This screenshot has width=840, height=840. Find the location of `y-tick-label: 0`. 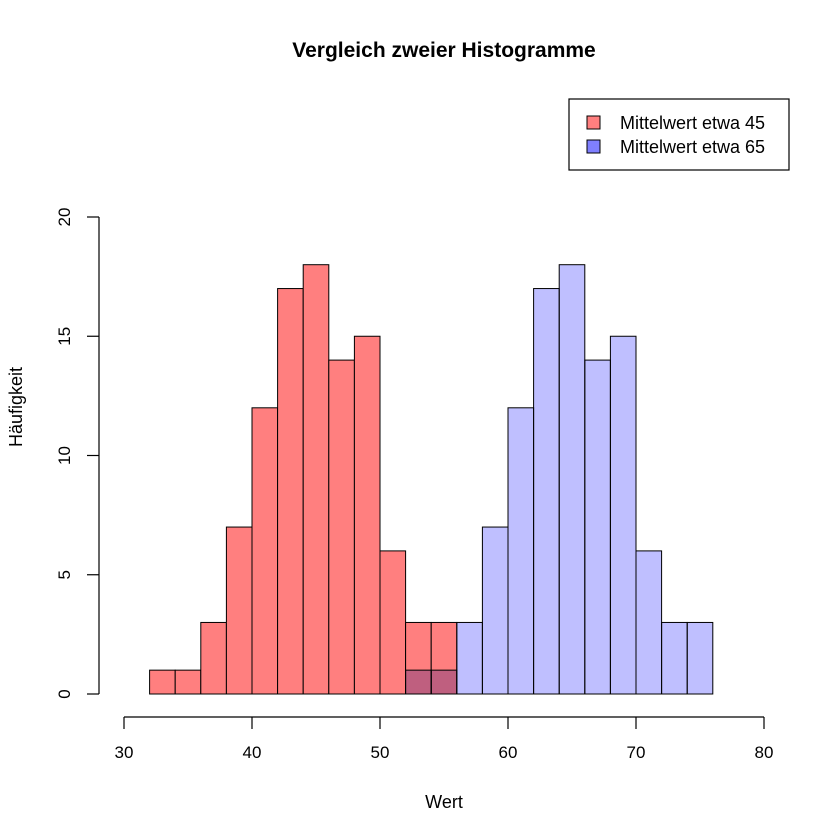

y-tick-label: 0 is located at coordinates (64, 693).